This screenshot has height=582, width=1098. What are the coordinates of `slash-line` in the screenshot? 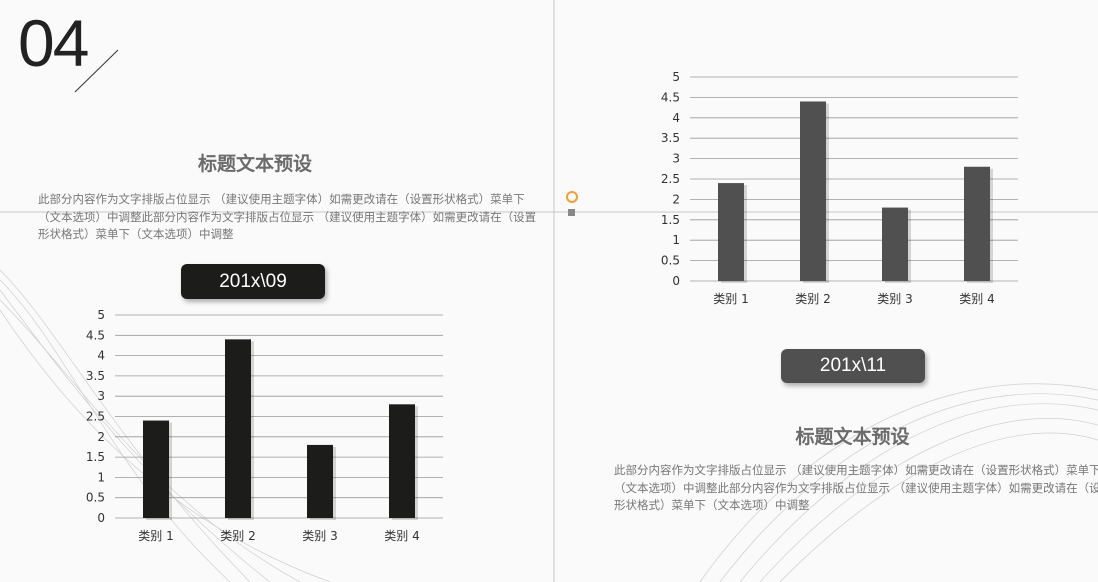 It's located at (96, 71).